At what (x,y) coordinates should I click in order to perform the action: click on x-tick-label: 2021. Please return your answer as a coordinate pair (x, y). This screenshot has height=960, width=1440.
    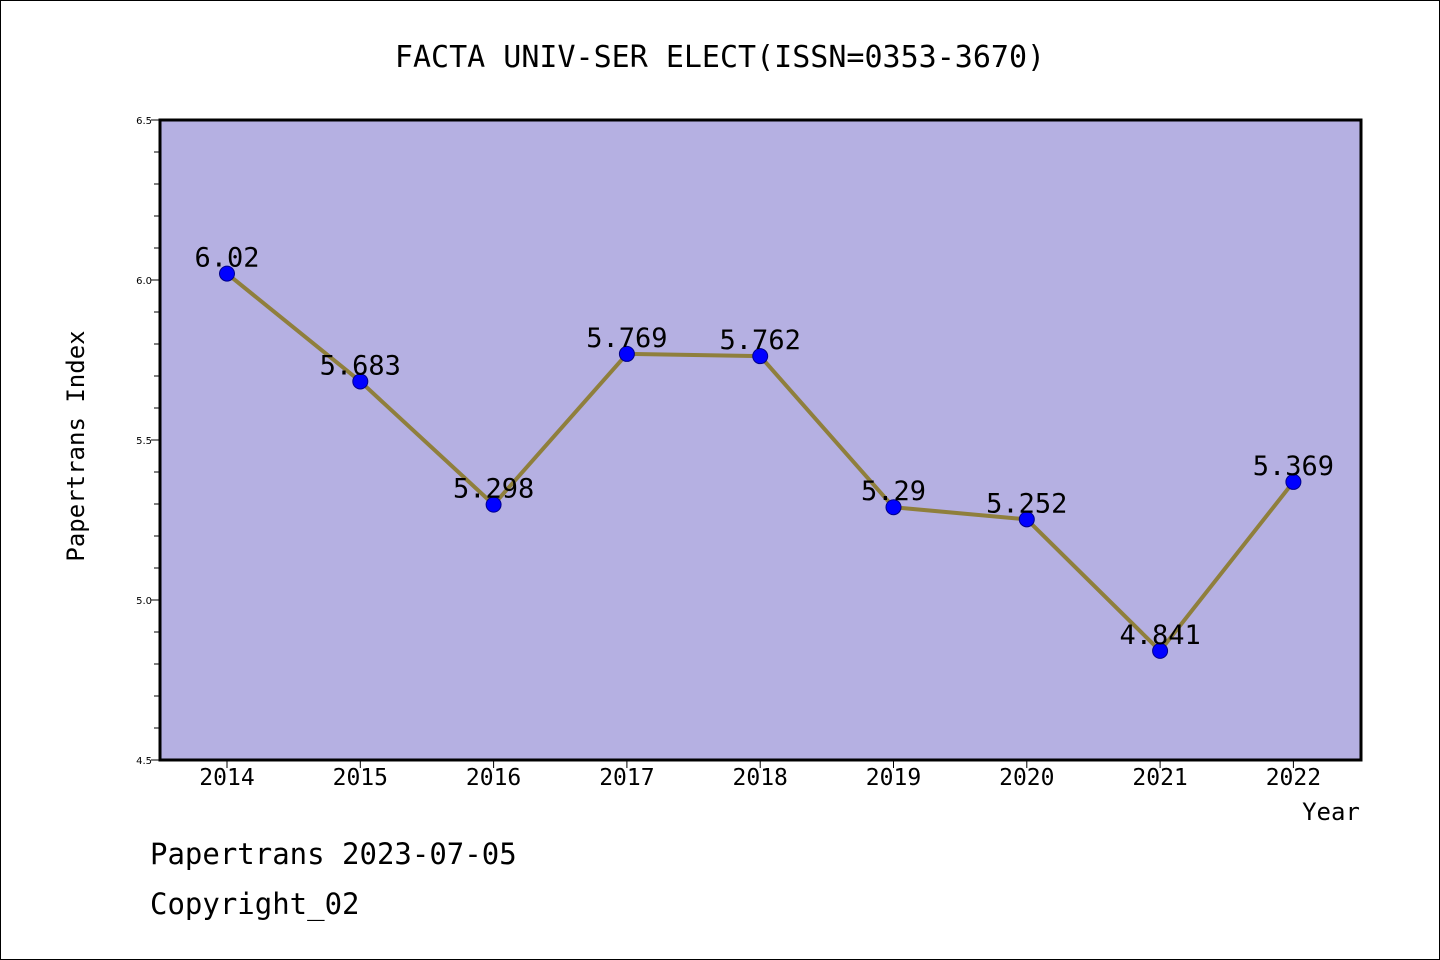
    Looking at the image, I should click on (1159, 778).